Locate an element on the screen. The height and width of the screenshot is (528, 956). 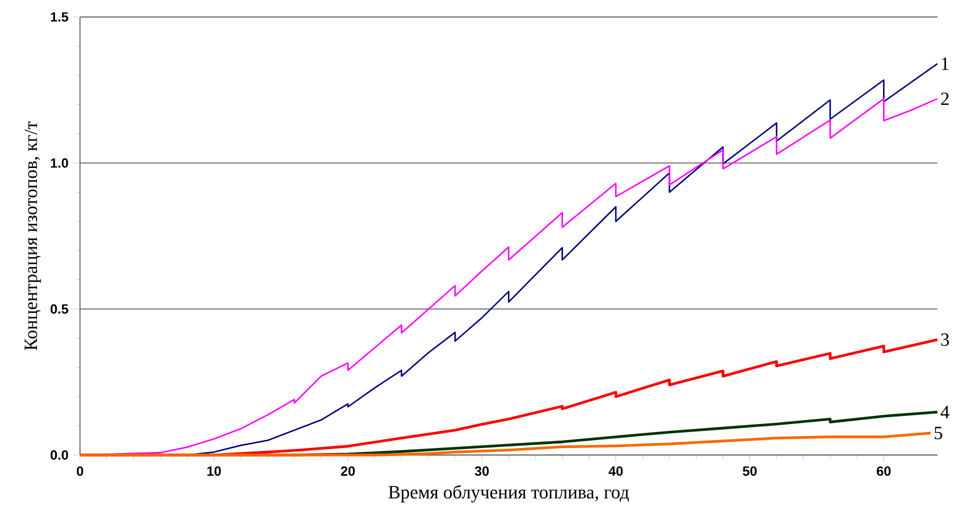
series-label: 4 is located at coordinates (945, 412).